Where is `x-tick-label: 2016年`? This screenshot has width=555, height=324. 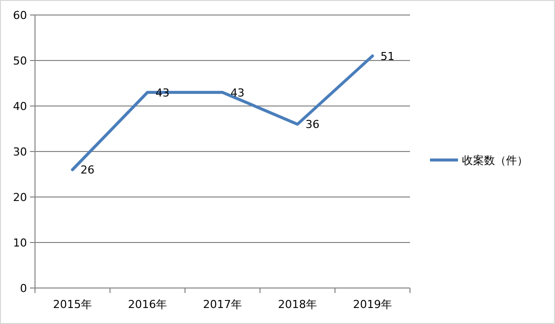 x-tick-label: 2016年 is located at coordinates (147, 304).